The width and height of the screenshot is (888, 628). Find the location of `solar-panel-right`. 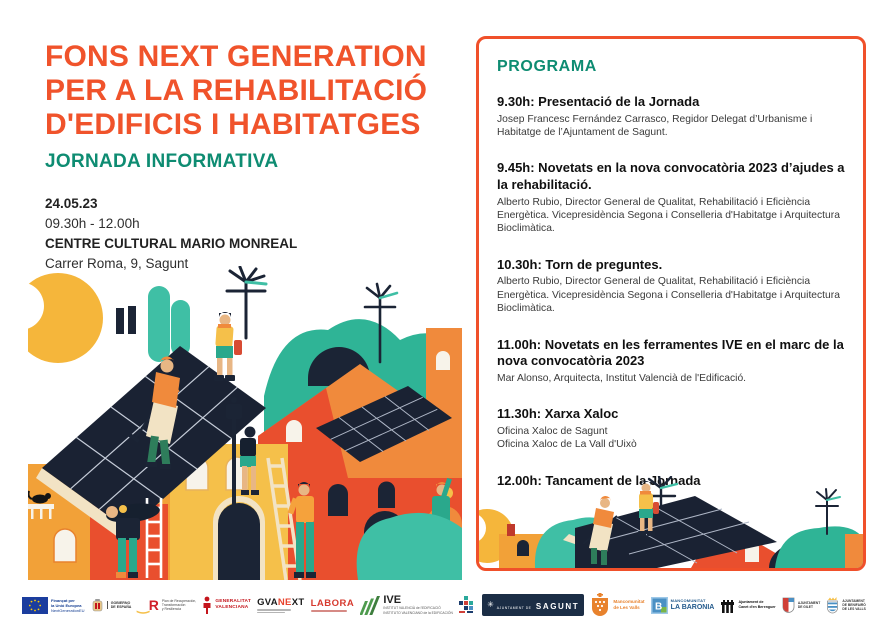

solar-panel-right is located at coordinates (384, 424).